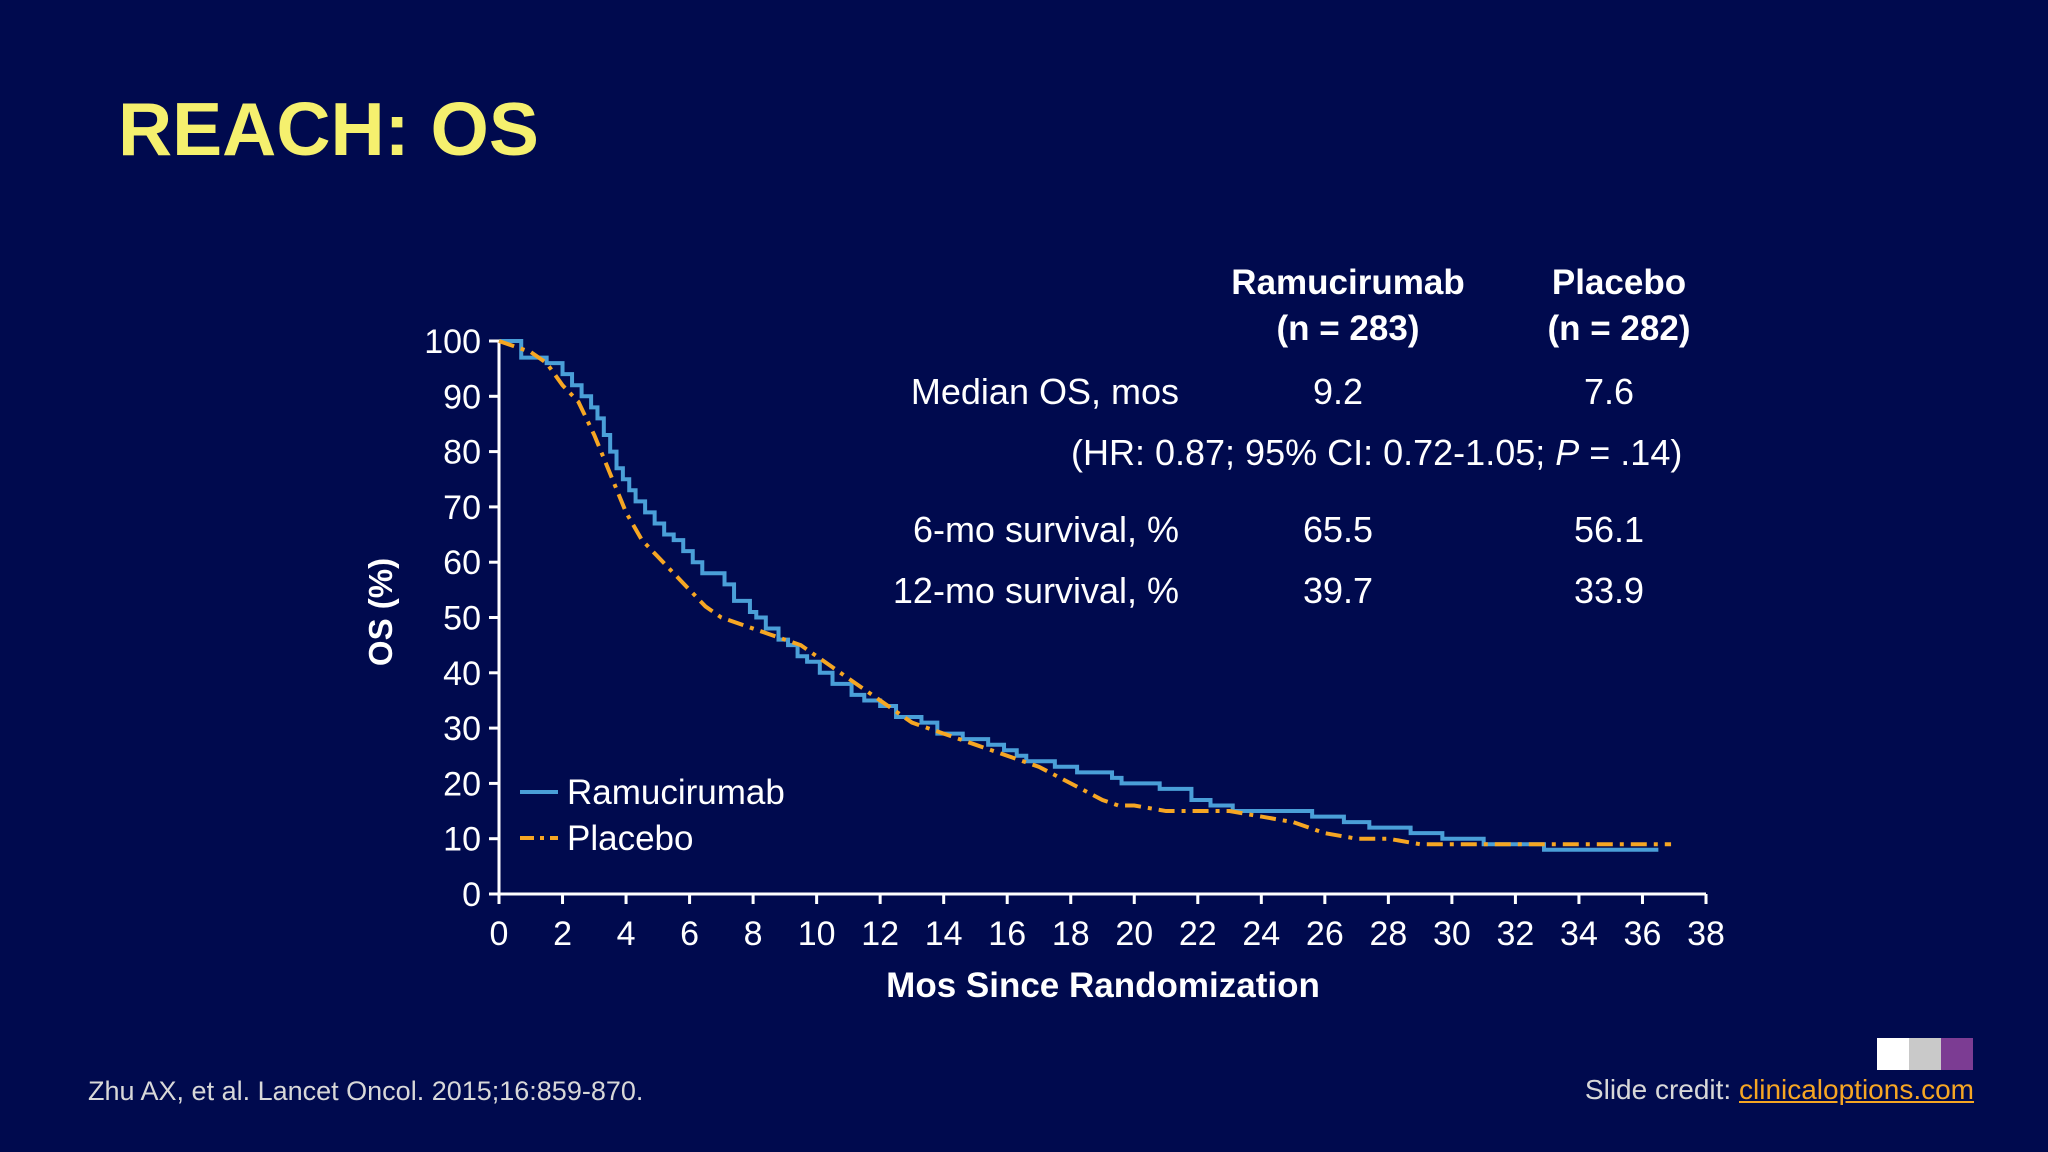 This screenshot has height=1152, width=2048. I want to click on x-tick-label: 30, so click(1452, 934).